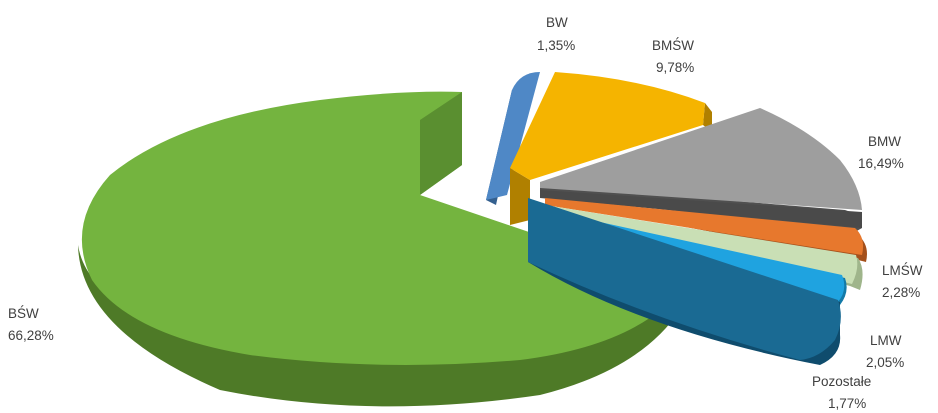  Describe the element at coordinates (841, 381) in the screenshot. I see `label-pozostale-name: Pozostałe` at that location.